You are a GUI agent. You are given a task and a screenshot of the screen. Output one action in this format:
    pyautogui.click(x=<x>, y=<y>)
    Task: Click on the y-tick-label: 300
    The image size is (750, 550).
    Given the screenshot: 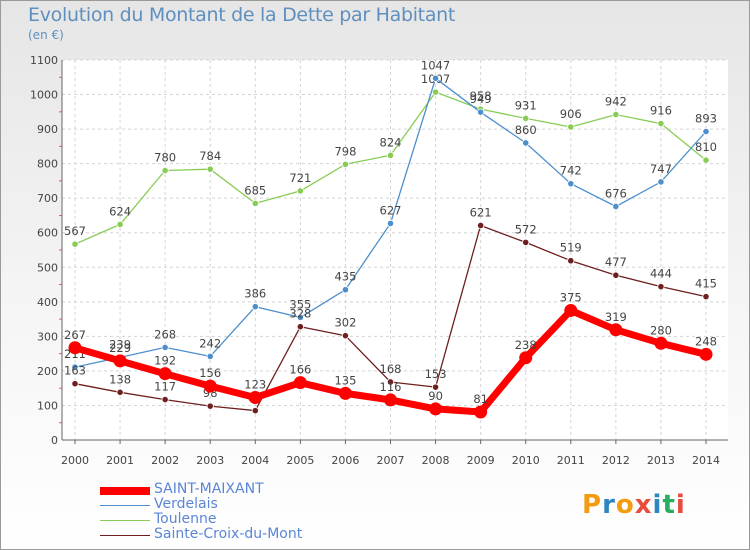 What is the action you would take?
    pyautogui.click(x=47, y=336)
    